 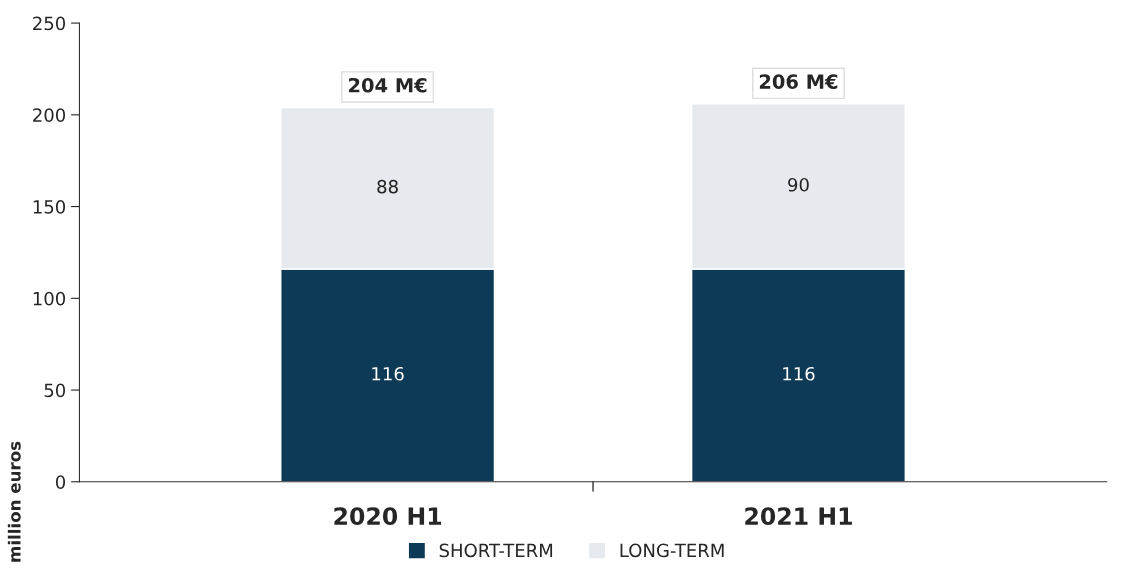 What do you see at coordinates (55, 390) in the screenshot?
I see `y-tick-label: 50` at bounding box center [55, 390].